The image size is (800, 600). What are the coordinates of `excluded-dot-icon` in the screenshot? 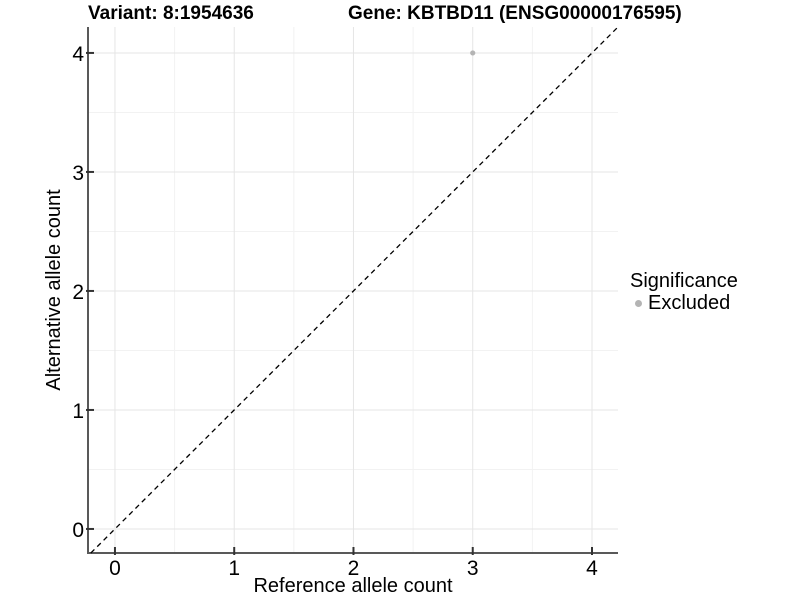 It's located at (638, 303).